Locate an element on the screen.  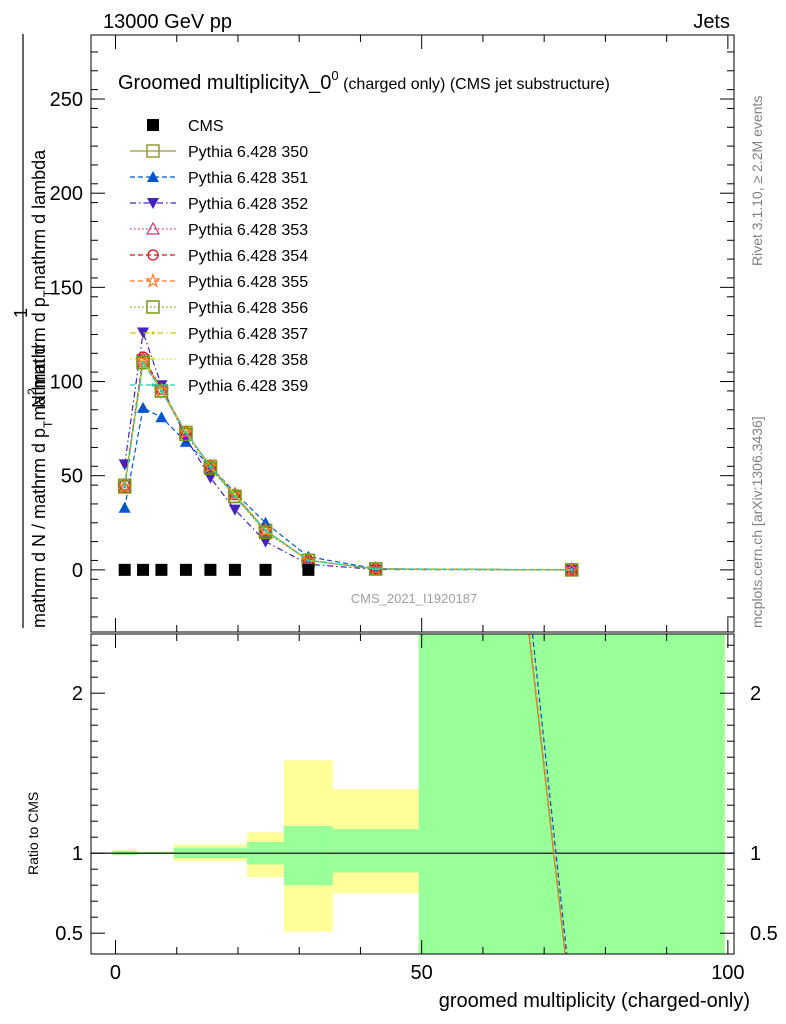
ratio-y-tick-label-right: 2 is located at coordinates (755, 694).